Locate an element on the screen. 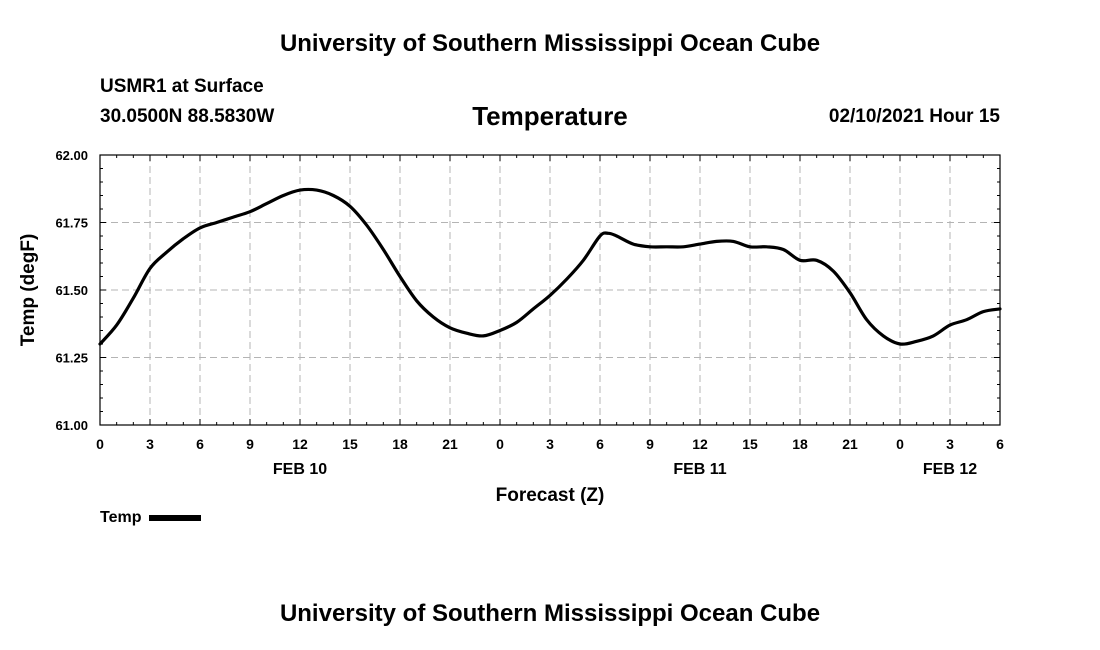 The height and width of the screenshot is (650, 1100). y-tick-label: 62.00 is located at coordinates (71, 155).